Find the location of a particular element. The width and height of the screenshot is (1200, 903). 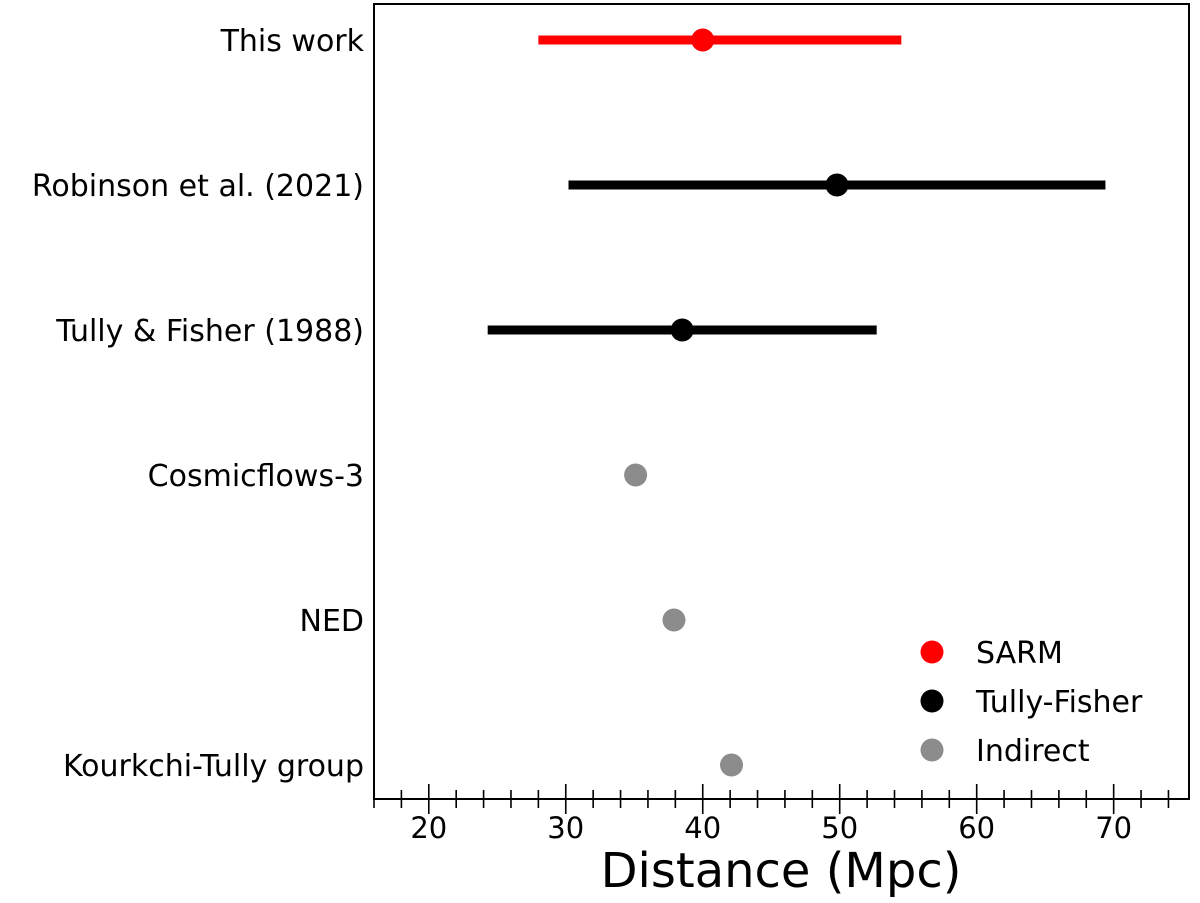

category-label: Robinson et al. (2021) is located at coordinates (198, 186).